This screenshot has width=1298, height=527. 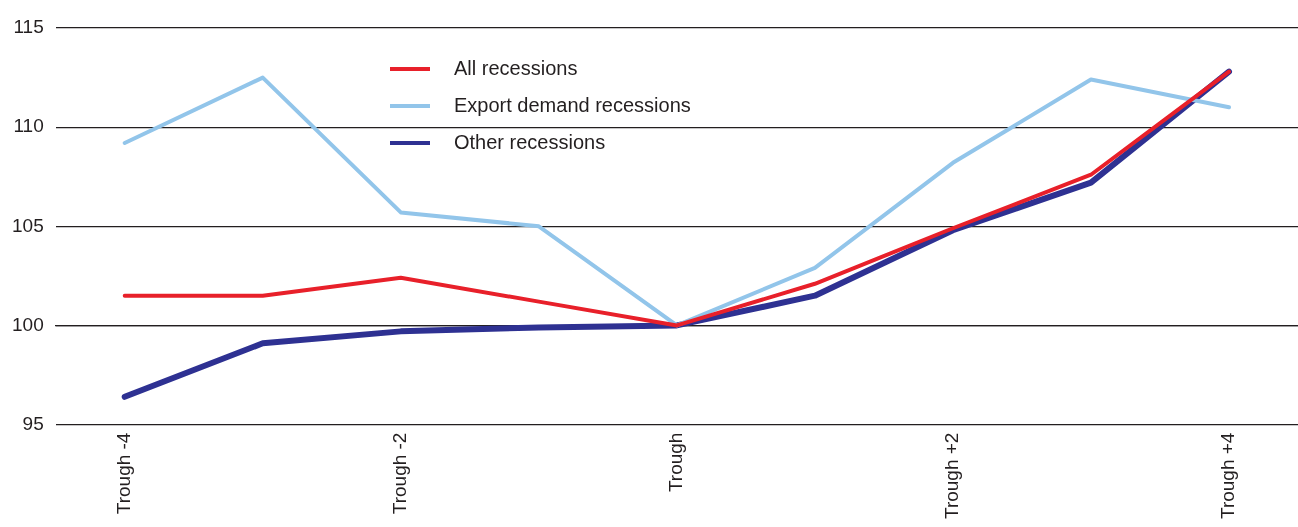 What do you see at coordinates (28, 225) in the screenshot?
I see `y-tick-label: 105` at bounding box center [28, 225].